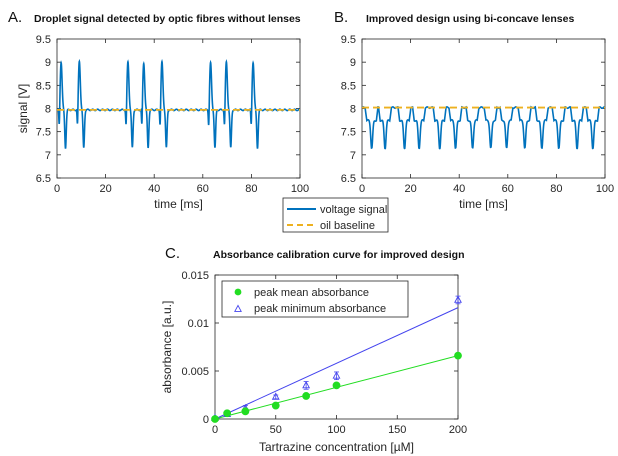 This screenshot has height=456, width=618. I want to click on panel-c-legend-min-marker, so click(238, 308).